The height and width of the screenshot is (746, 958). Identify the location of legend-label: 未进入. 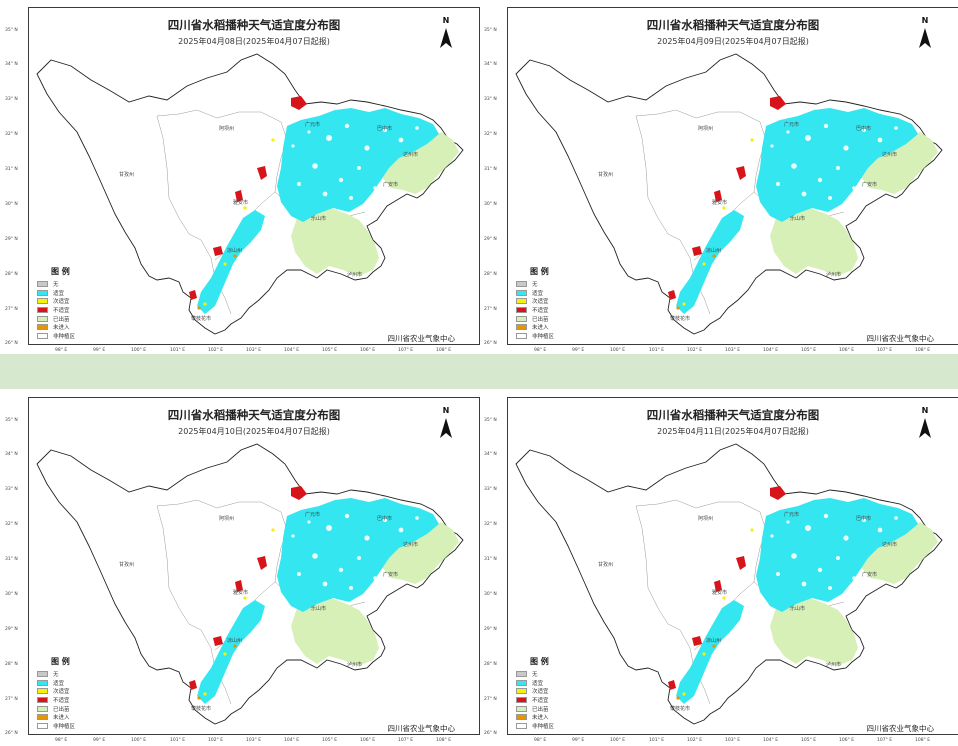
(540, 328).